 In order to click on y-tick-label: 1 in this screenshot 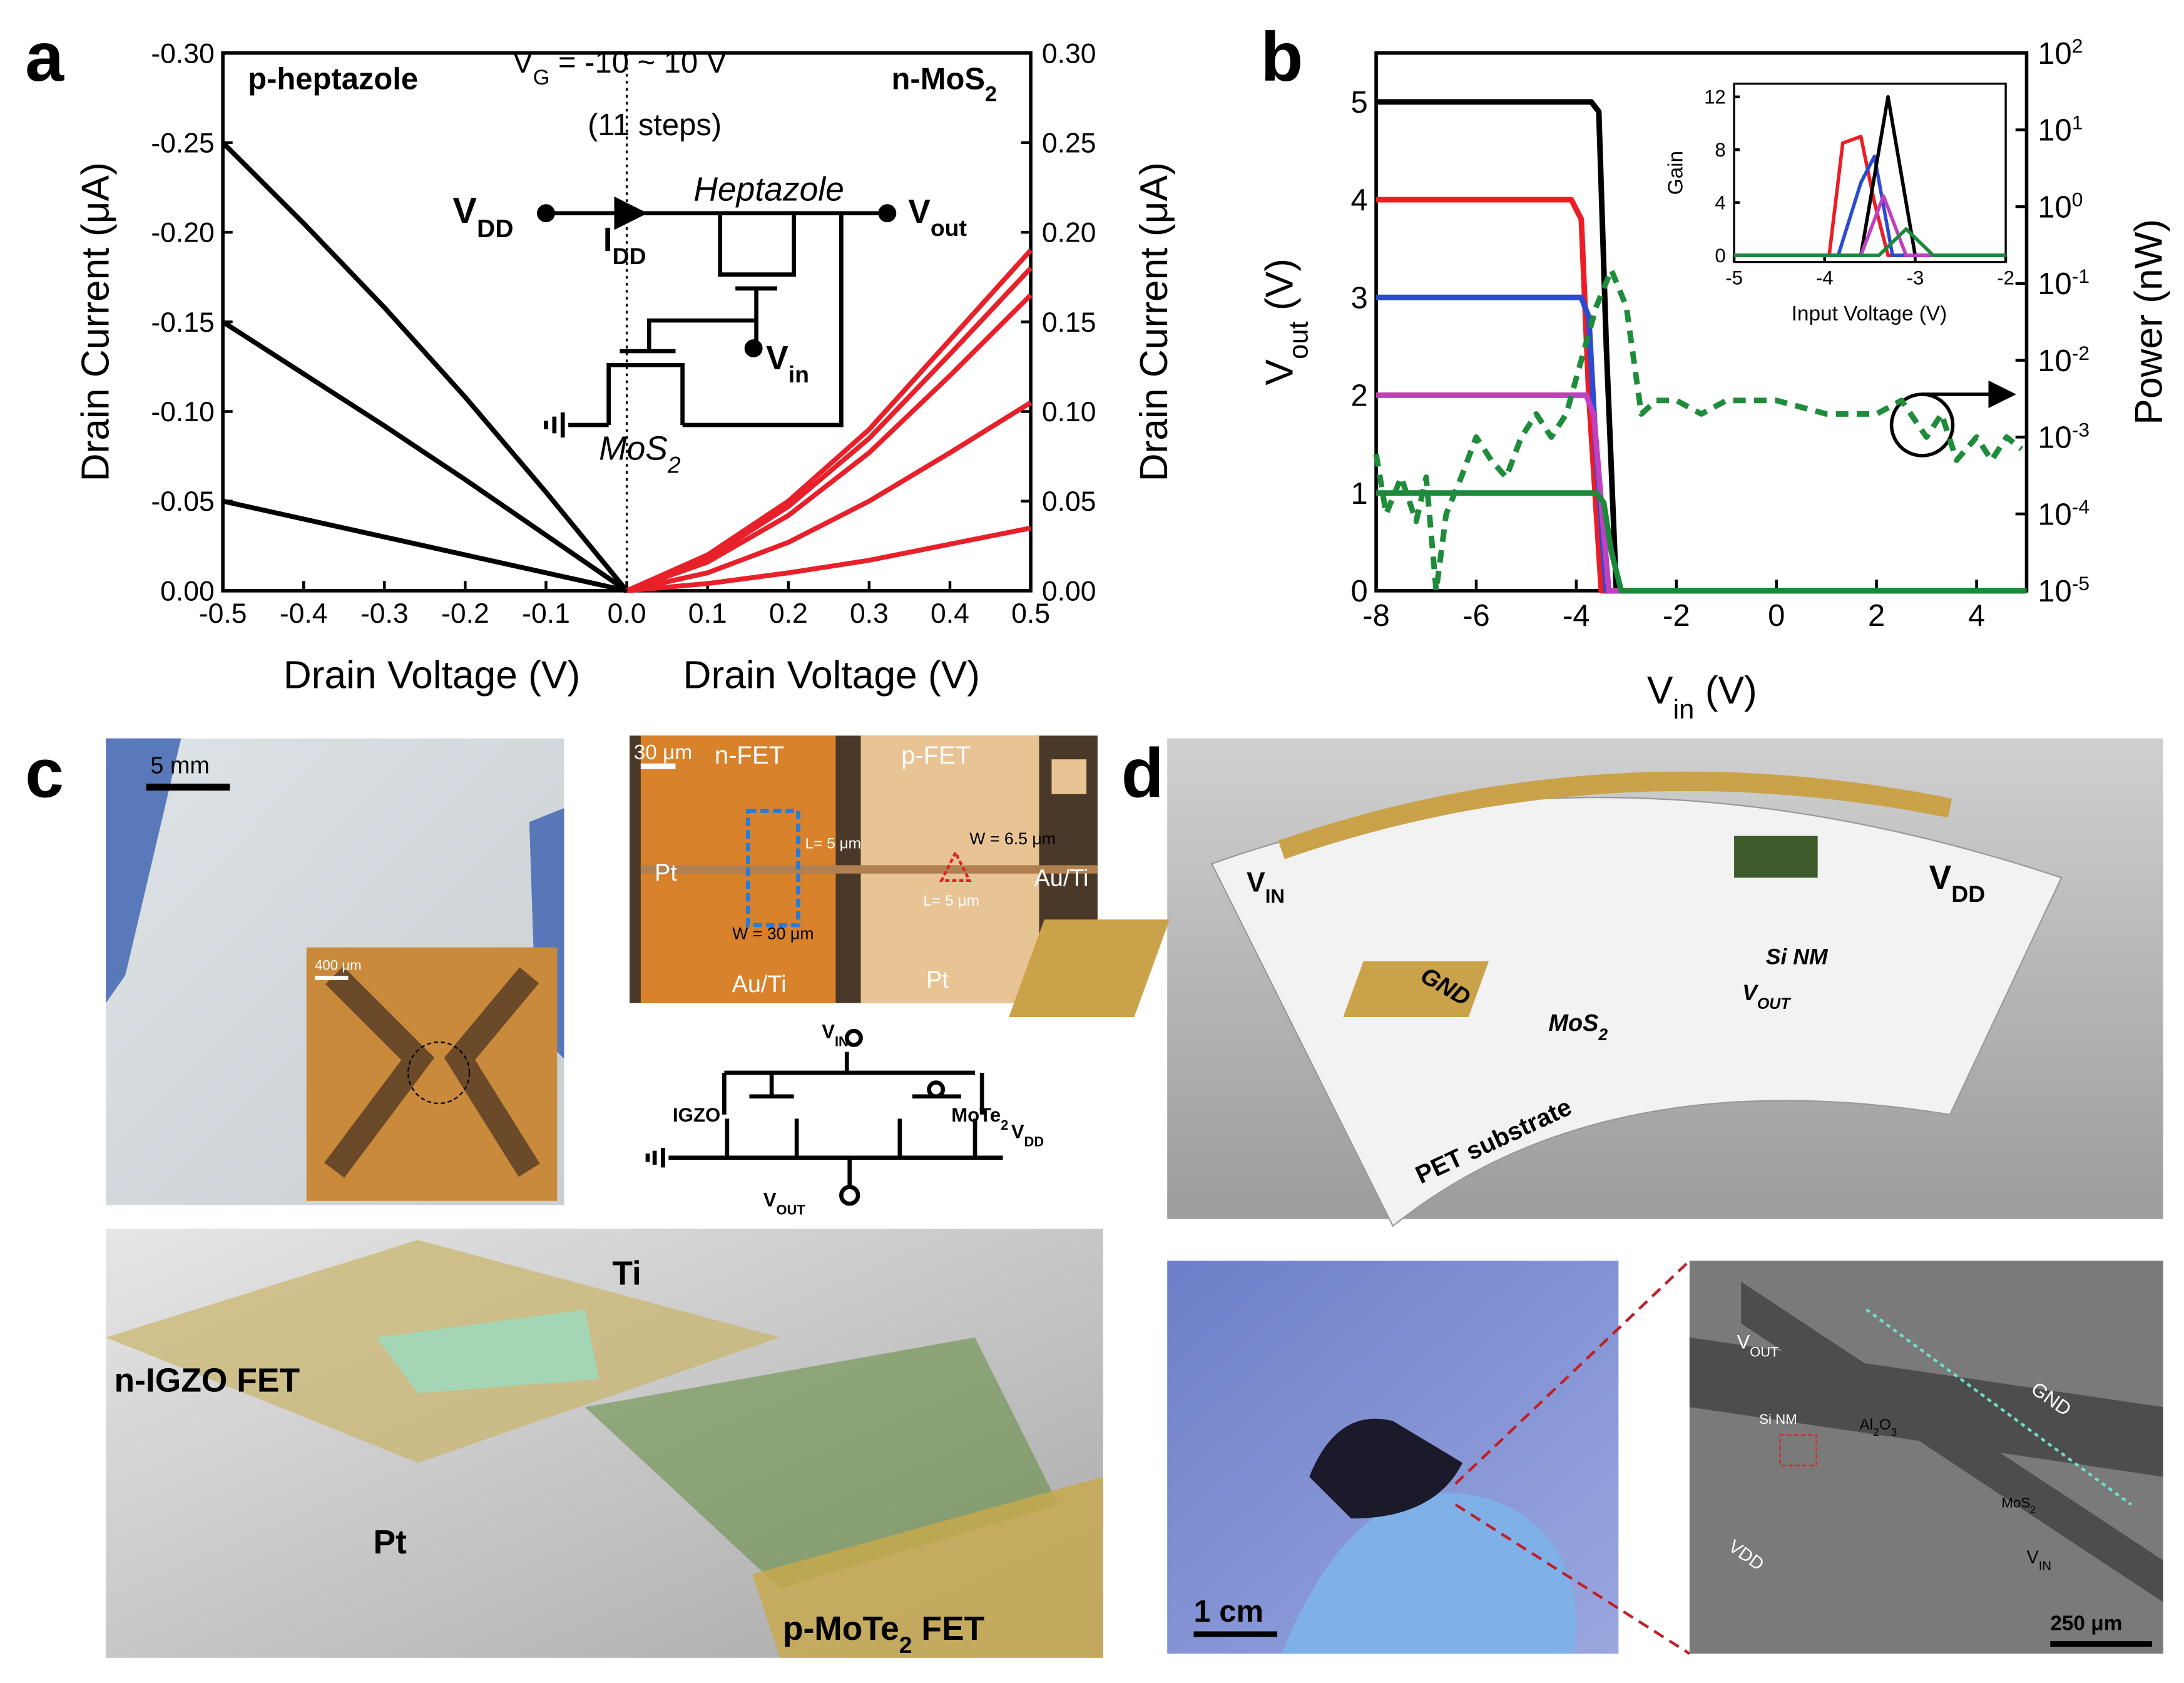, I will do `click(1359, 494)`.